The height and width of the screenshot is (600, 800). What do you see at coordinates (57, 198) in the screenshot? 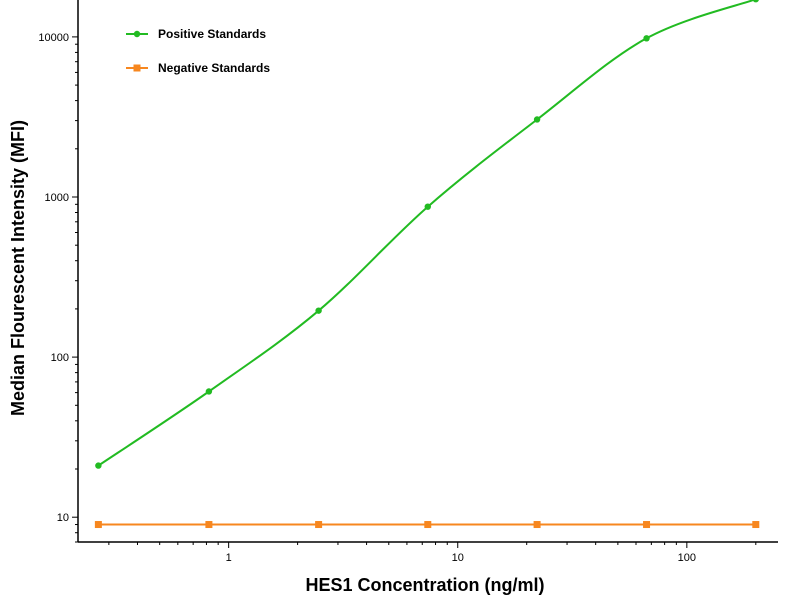
I see `y-tick-label: 1000` at bounding box center [57, 198].